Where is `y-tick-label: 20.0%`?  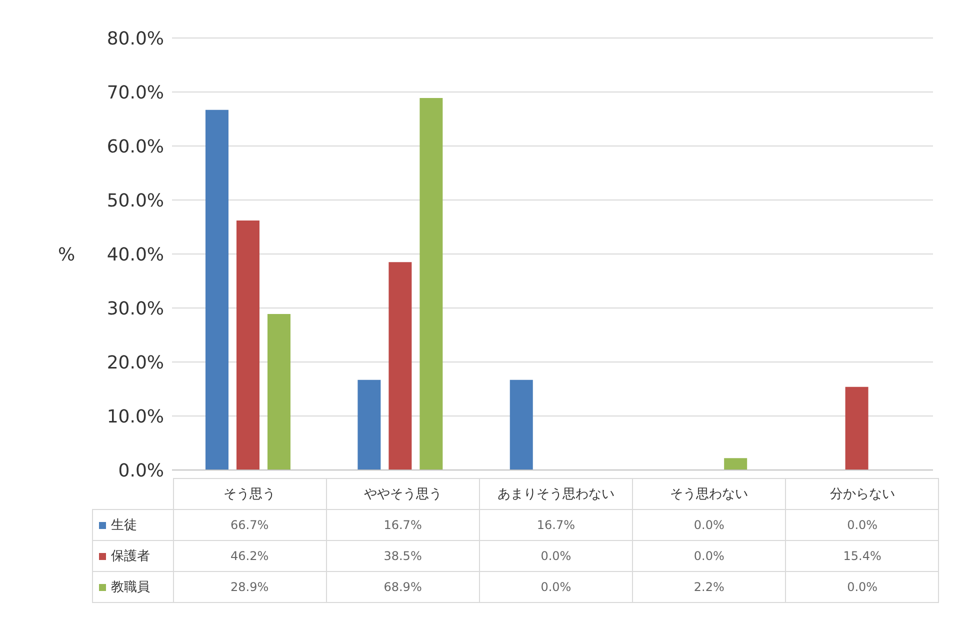
y-tick-label: 20.0% is located at coordinates (135, 363).